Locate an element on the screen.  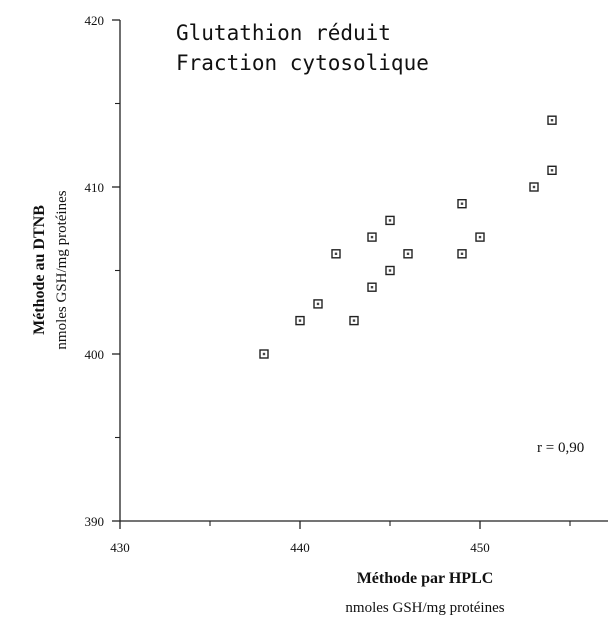
chart-title: Glutathion réduit is located at coordinates (283, 33).